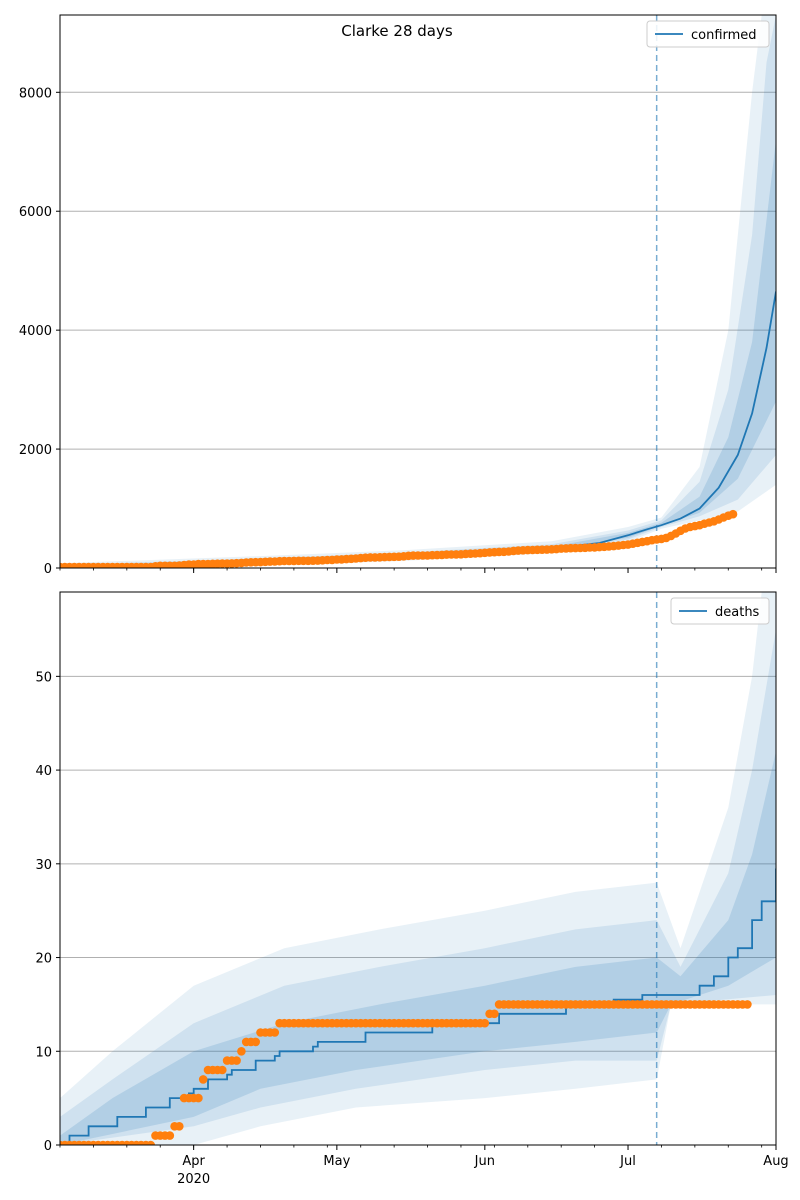  I want to click on legend: confirmed, so click(708, 34).